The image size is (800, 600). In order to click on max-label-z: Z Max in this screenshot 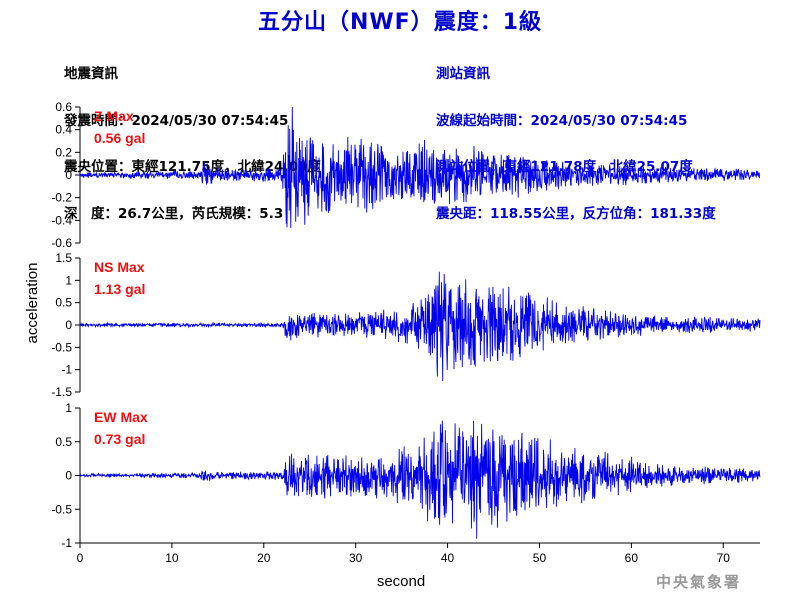, I will do `click(114, 116)`.